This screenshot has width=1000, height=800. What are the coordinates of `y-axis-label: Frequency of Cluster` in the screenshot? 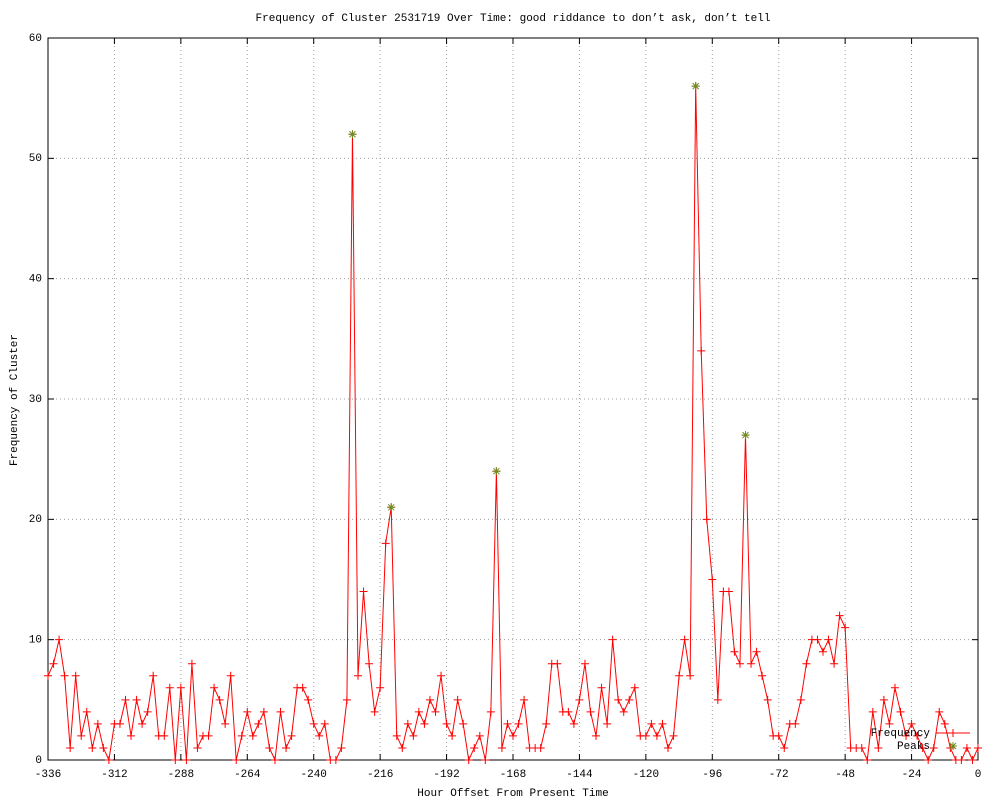 It's located at (15, 400).